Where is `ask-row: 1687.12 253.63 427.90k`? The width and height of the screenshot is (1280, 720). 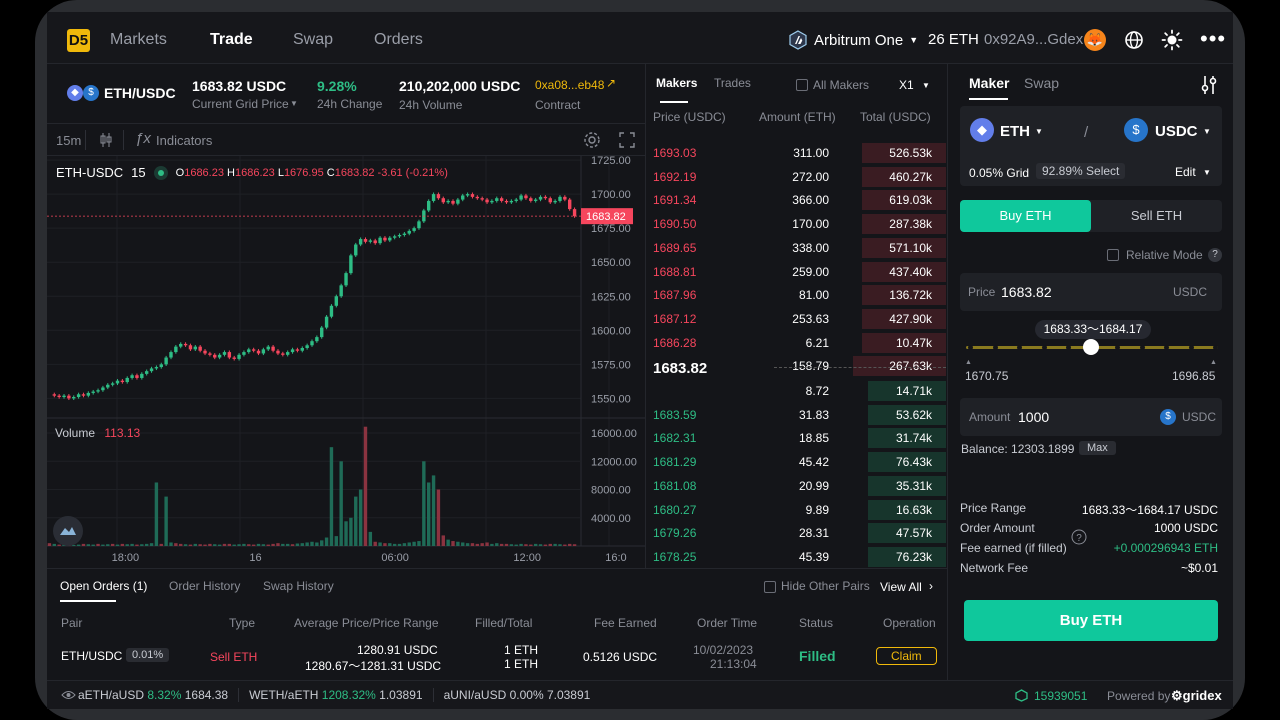
ask-row: 1687.12 253.63 427.90k is located at coordinates (796, 319).